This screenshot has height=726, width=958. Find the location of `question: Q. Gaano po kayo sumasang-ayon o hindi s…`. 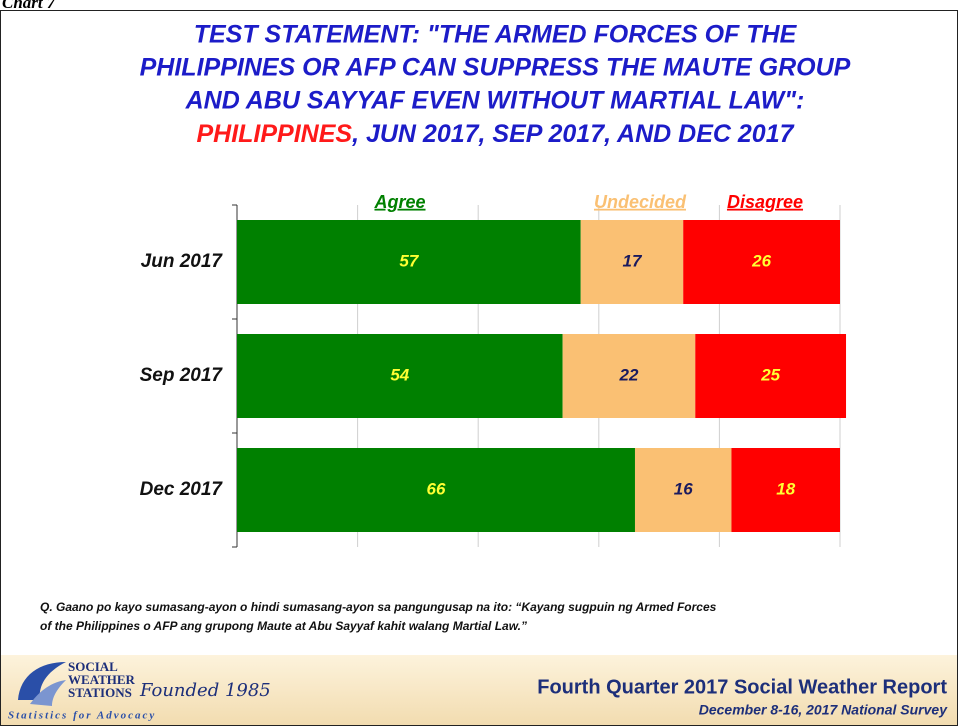

question: Q. Gaano po kayo sumasang-ayon o hindi s… is located at coordinates (378, 607).